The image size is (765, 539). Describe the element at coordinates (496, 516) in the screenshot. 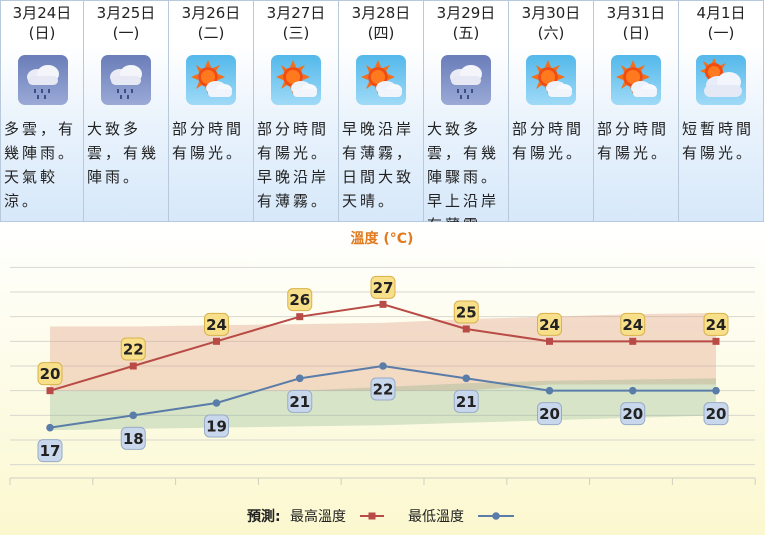

I see `legend-min-marker` at that location.